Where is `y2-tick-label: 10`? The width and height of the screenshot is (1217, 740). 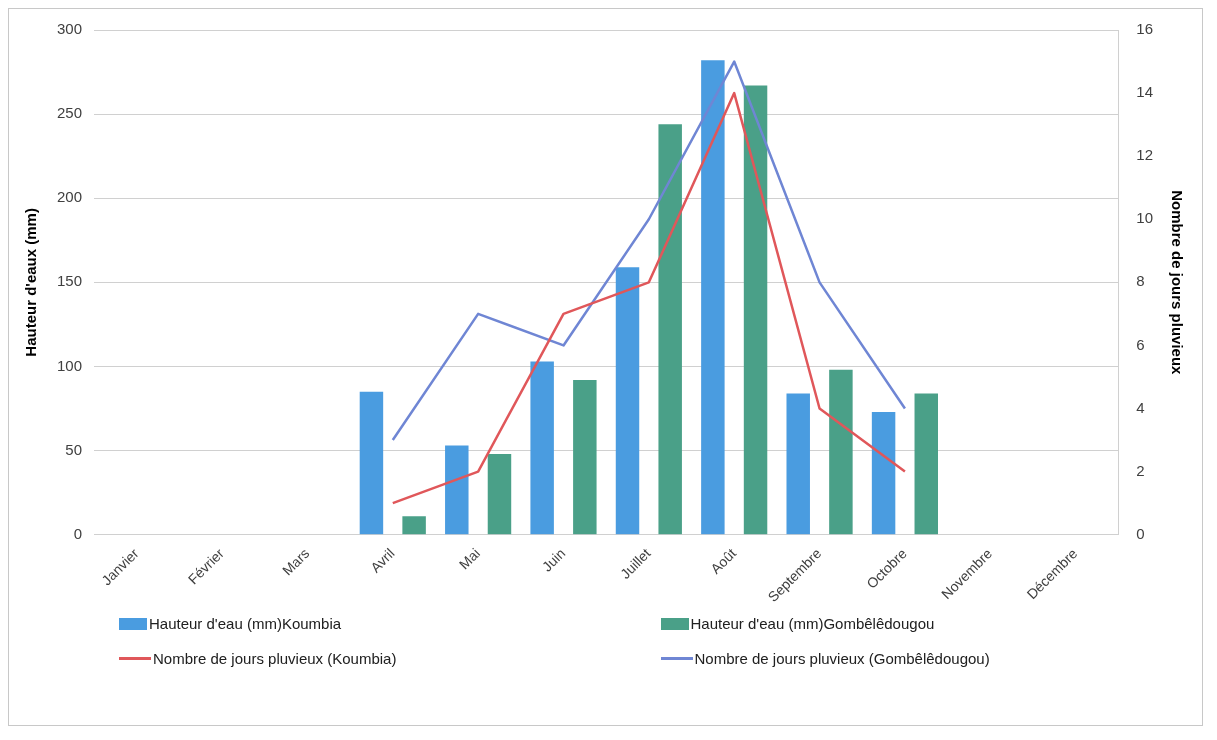 y2-tick-label: 10 is located at coordinates (1144, 218).